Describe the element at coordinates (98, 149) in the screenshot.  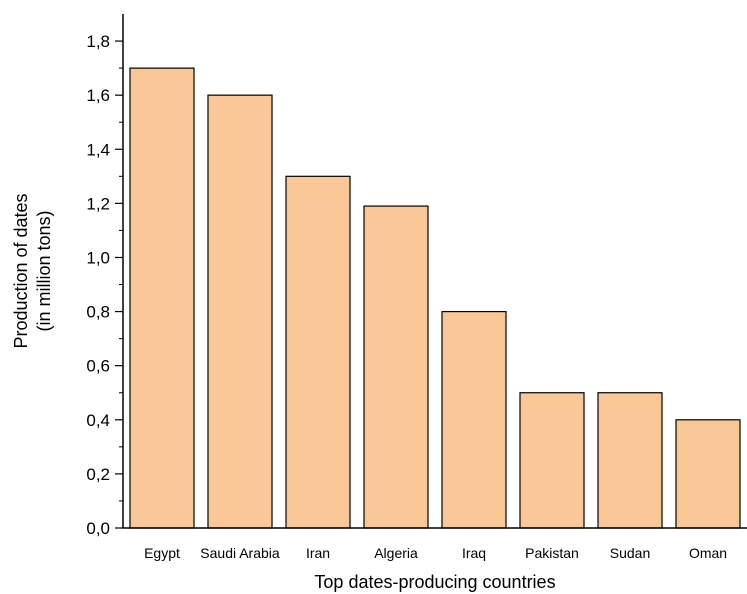
I see `y-tick-label: 1,4` at that location.